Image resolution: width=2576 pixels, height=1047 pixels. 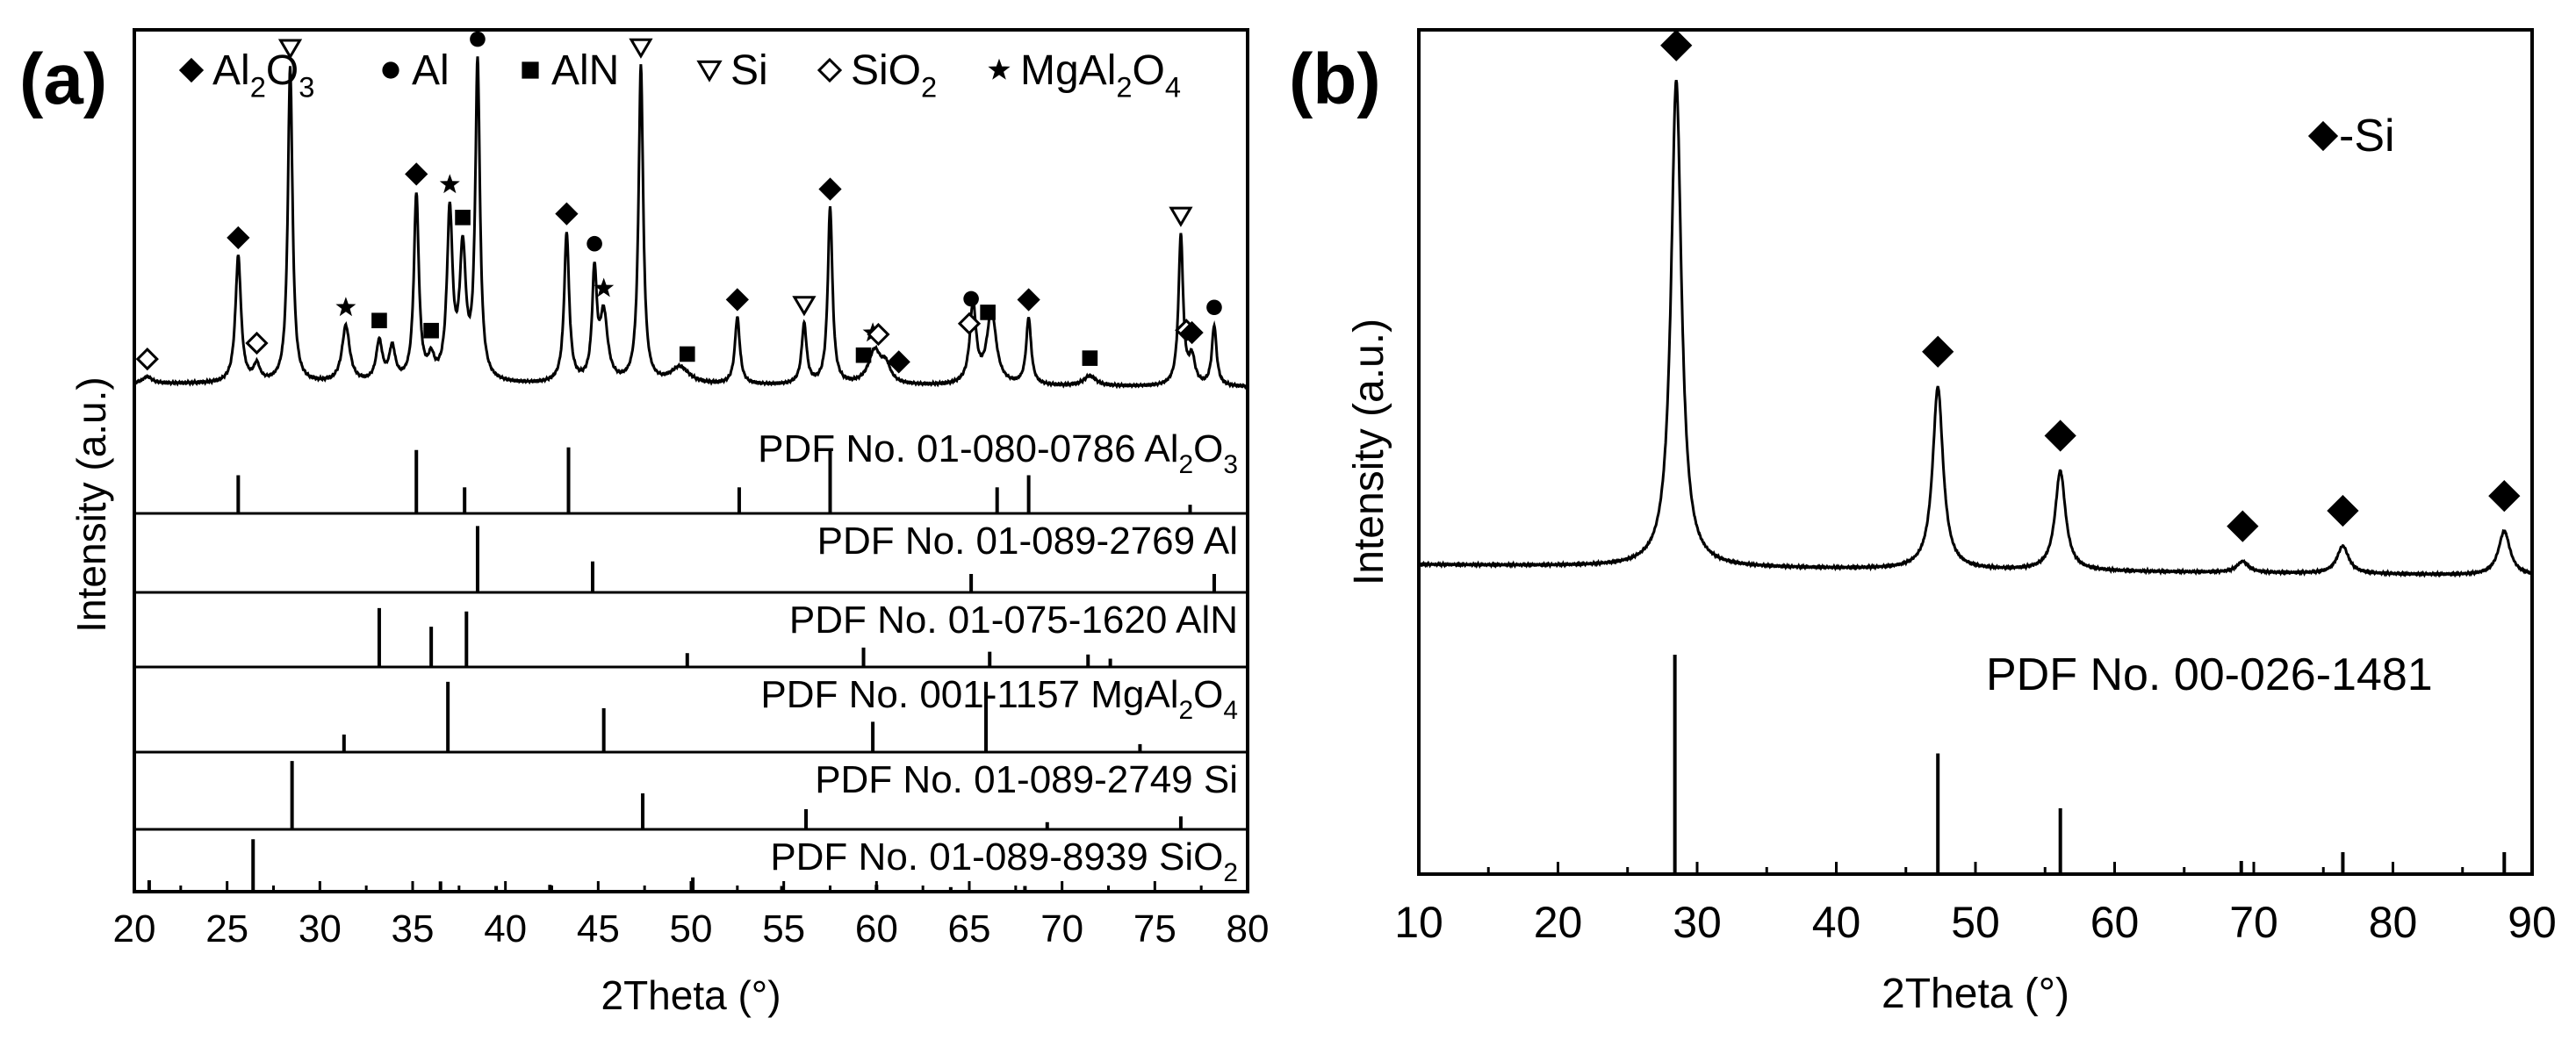 I want to click on panel-a-x-axis: 20 25 30 35 40 45 50 55 60 65 70 75 80, so click(x=691, y=915).